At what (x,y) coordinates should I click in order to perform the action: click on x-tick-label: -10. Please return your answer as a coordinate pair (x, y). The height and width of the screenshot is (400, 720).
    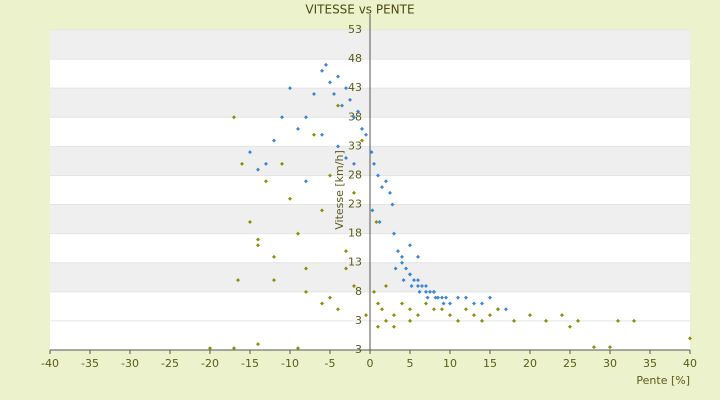
    Looking at the image, I should click on (290, 363).